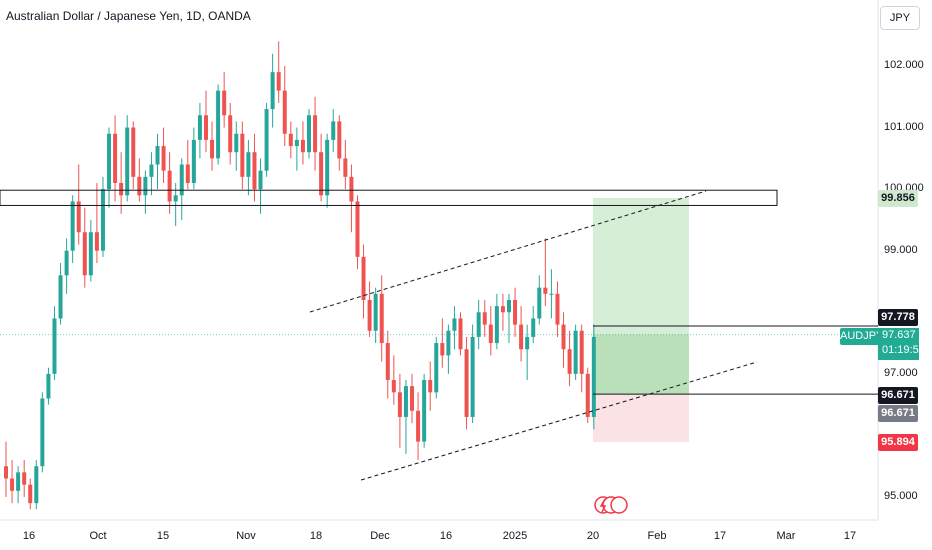 The image size is (932, 550). I want to click on price-axis-label: 102.000, so click(904, 65).